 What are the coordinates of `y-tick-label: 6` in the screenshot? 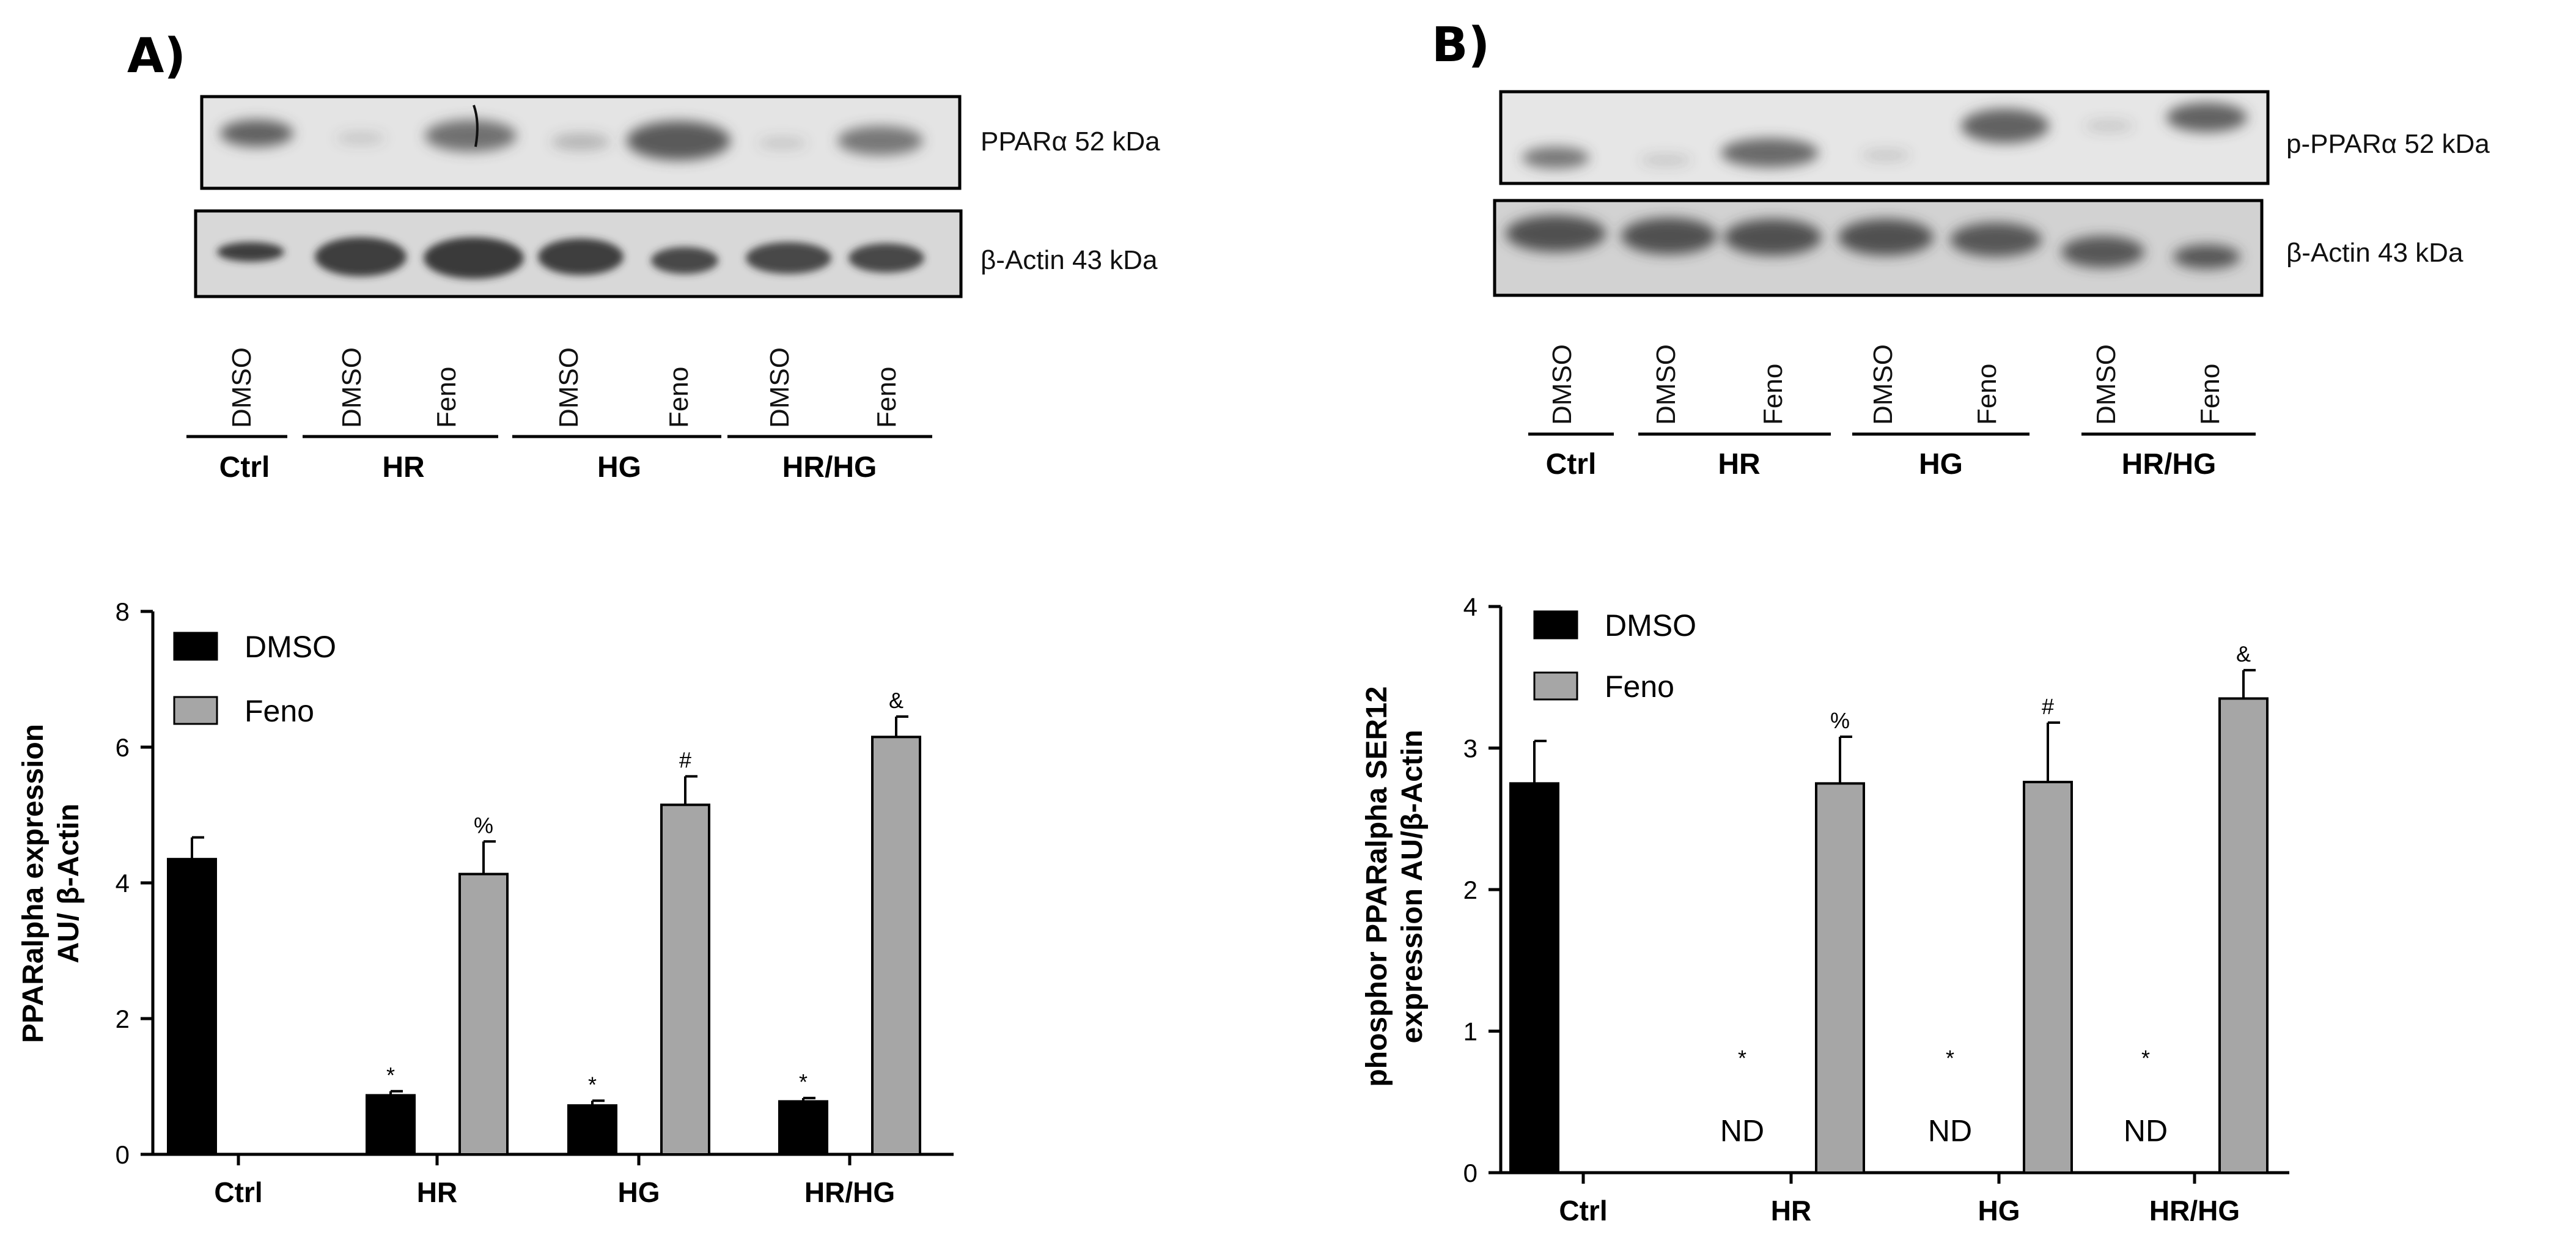 It's located at (123, 747).